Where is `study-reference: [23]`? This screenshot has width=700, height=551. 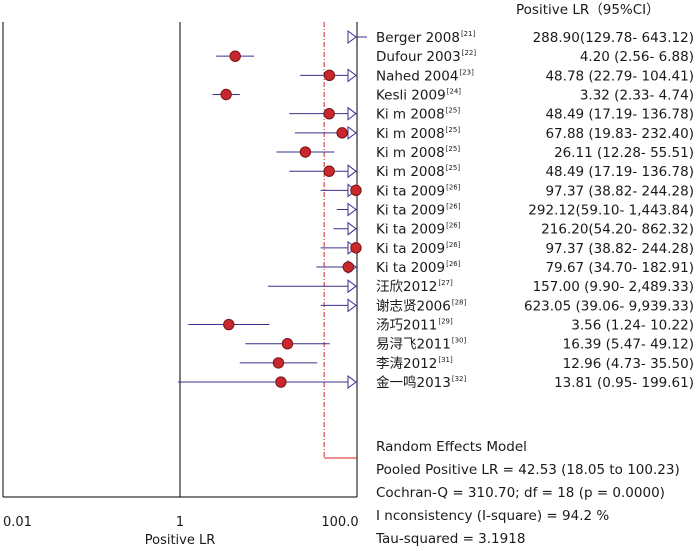
study-reference: [23] is located at coordinates (466, 72).